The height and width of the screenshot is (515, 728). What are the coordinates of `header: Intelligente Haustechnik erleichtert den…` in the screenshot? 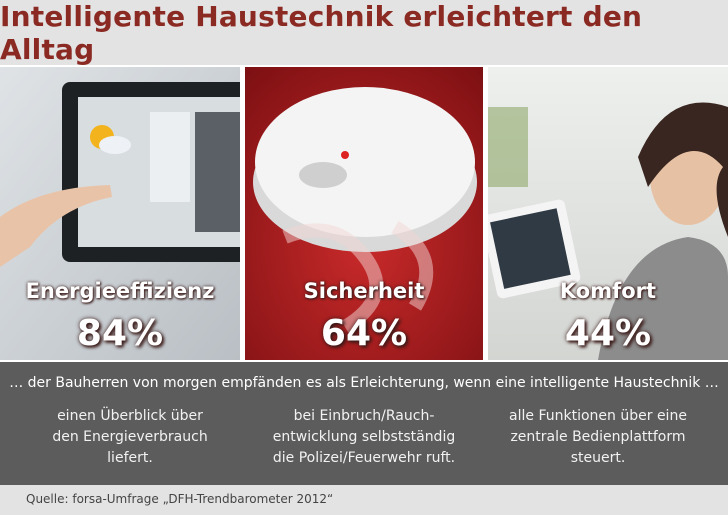 It's located at (364, 33).